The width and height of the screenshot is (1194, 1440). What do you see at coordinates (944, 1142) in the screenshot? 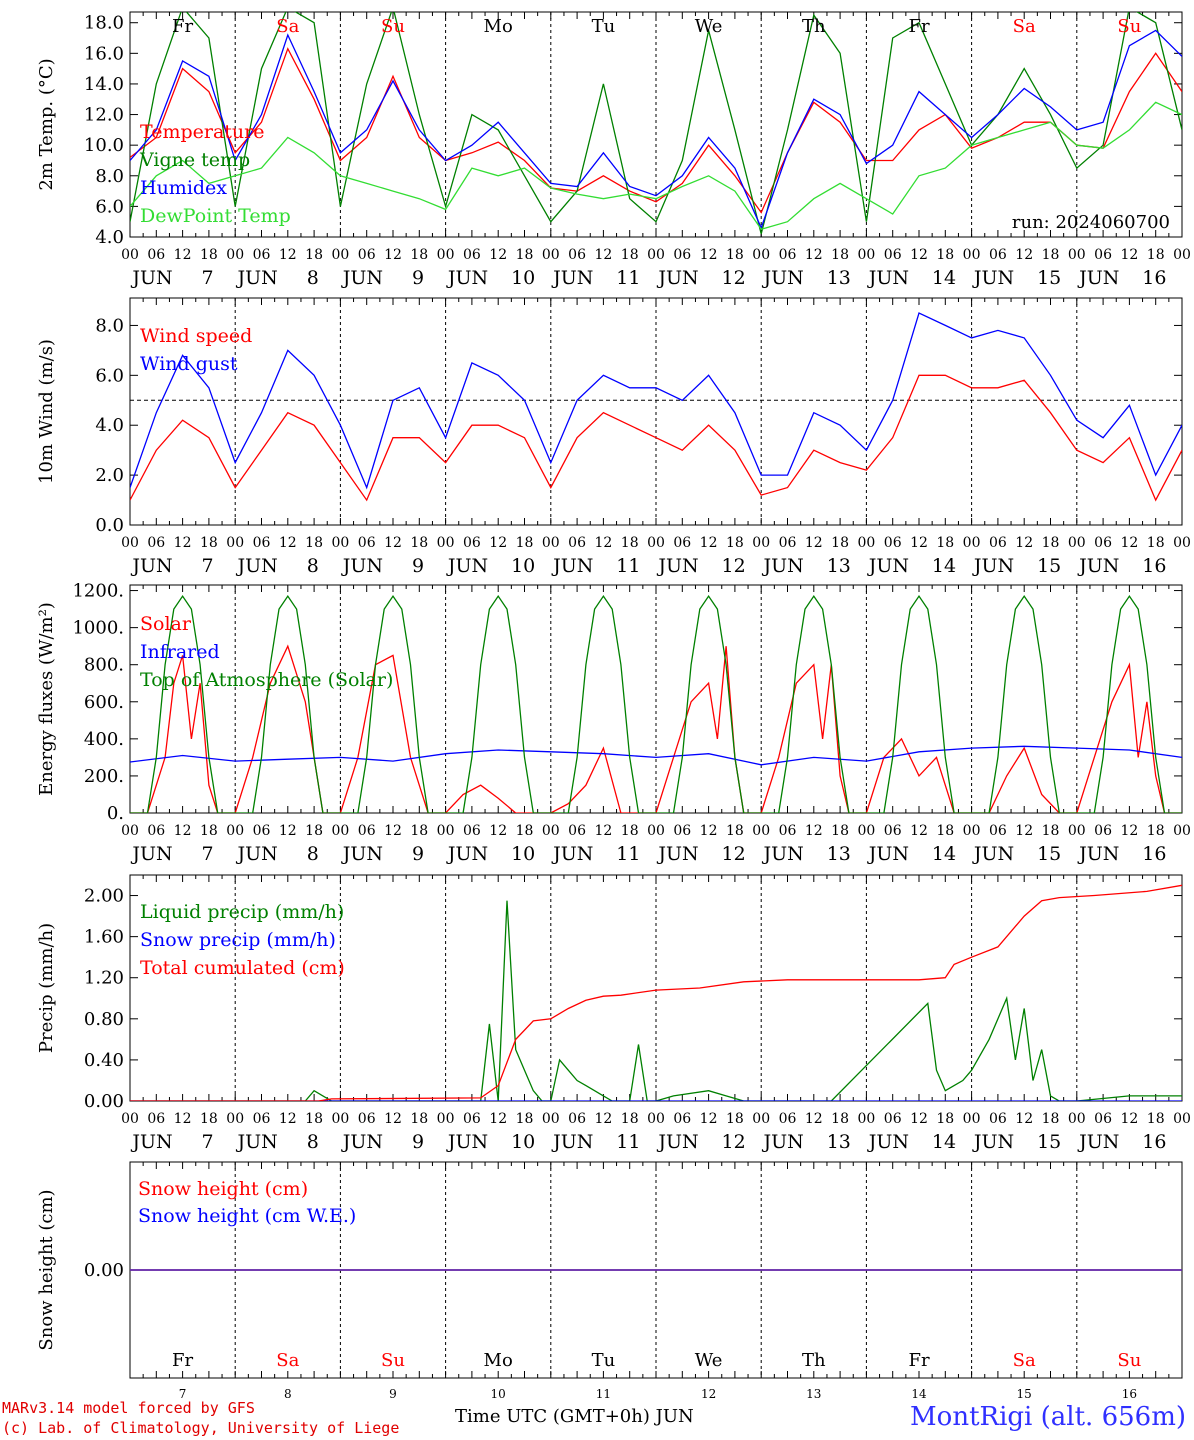
I see `date-label: 14` at bounding box center [944, 1142].